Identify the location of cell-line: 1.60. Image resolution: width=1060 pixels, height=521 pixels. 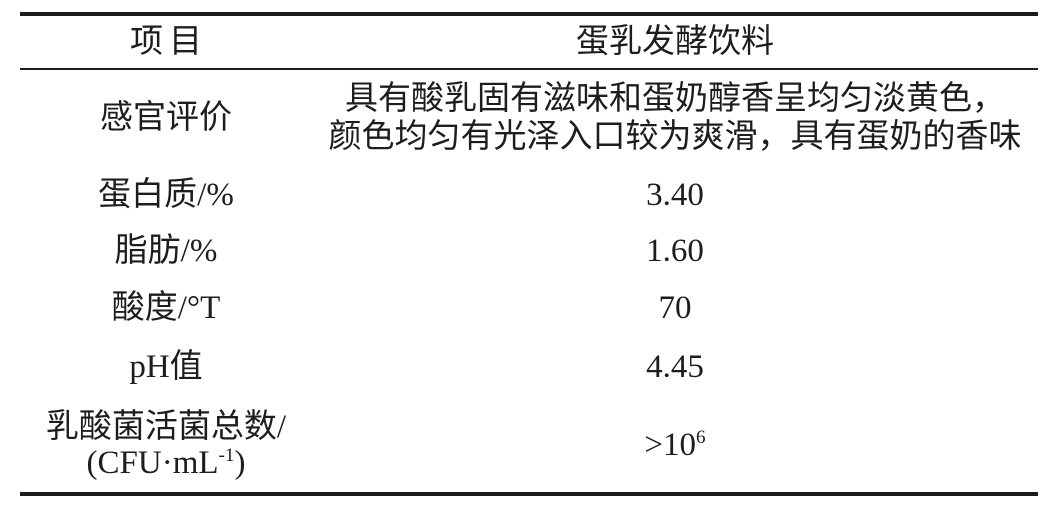
(675, 251).